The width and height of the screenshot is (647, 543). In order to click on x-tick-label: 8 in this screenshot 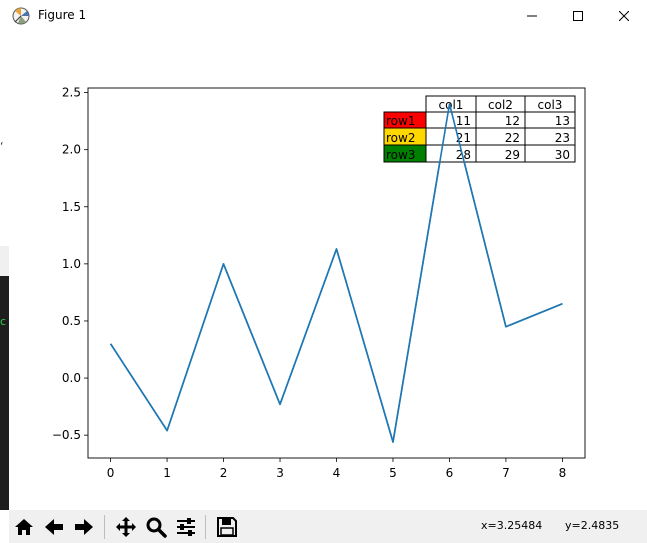, I will do `click(563, 473)`.